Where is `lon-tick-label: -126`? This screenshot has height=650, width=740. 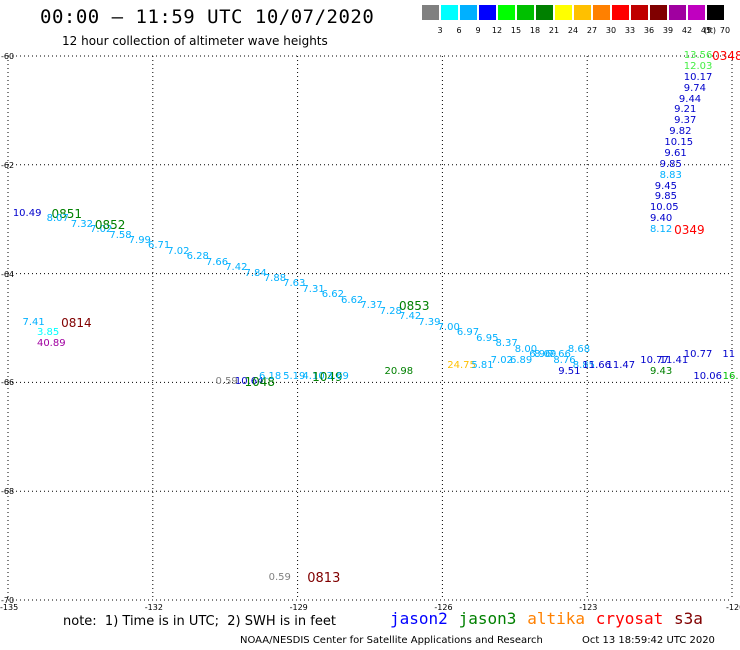 lon-tick-label: -126 is located at coordinates (443, 607).